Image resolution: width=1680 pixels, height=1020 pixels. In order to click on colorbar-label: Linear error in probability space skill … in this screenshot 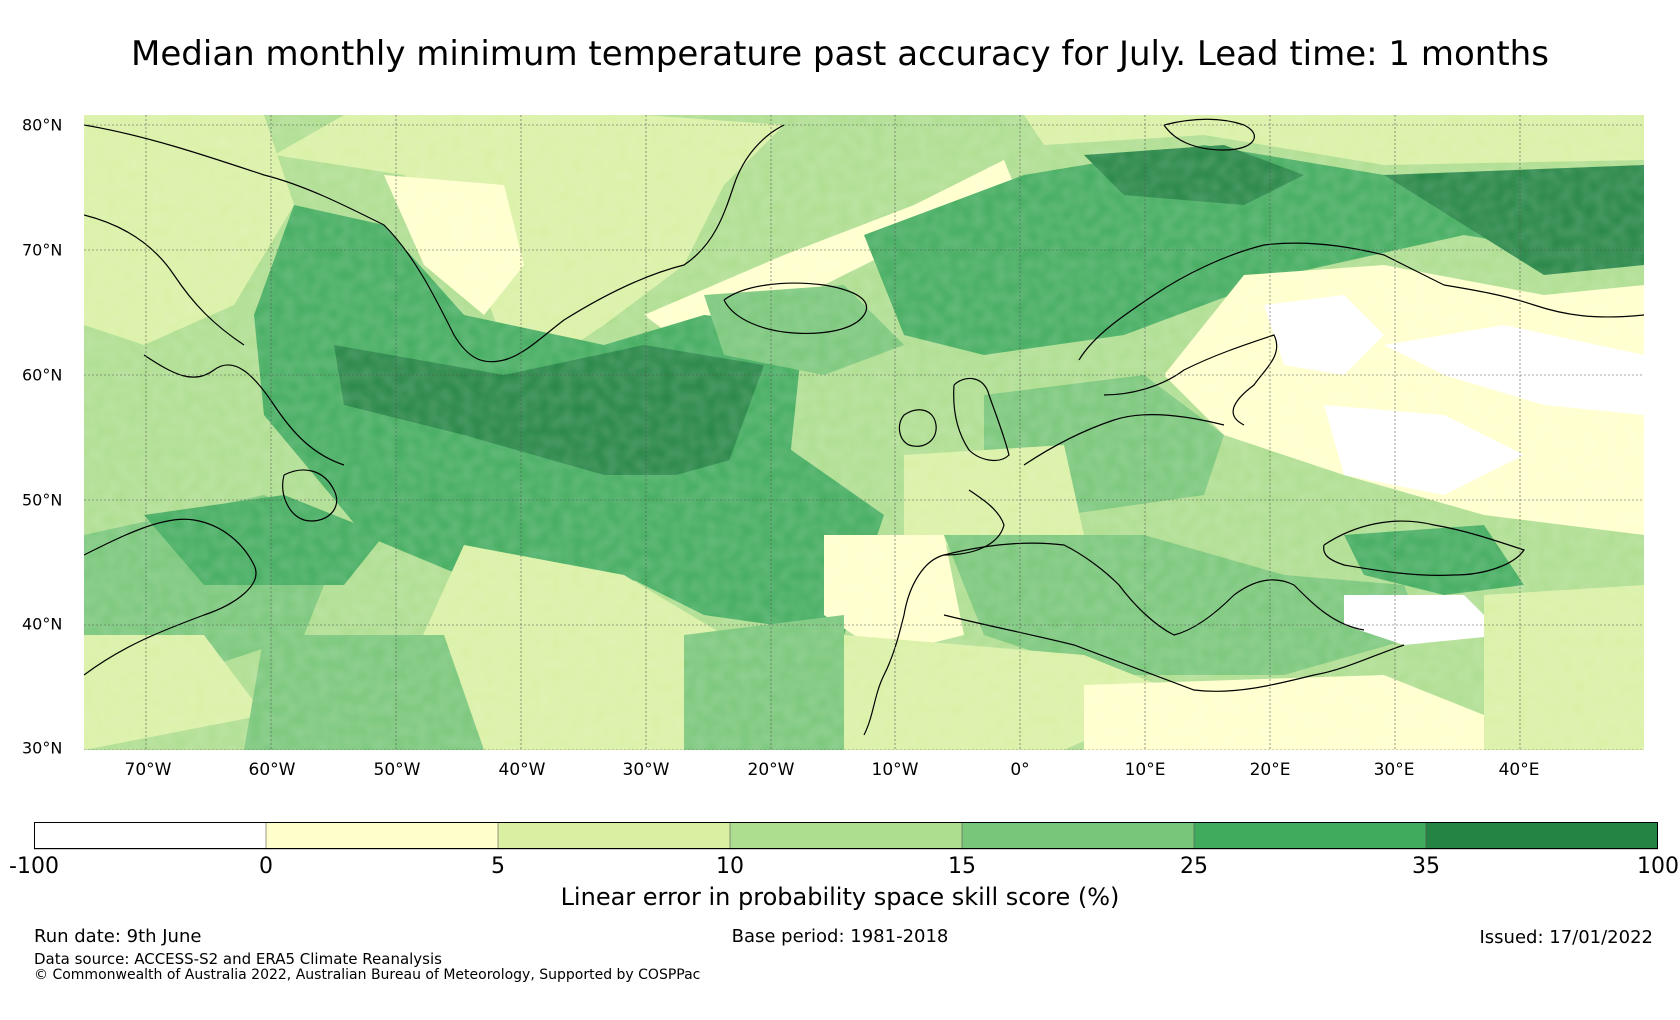, I will do `click(840, 897)`.